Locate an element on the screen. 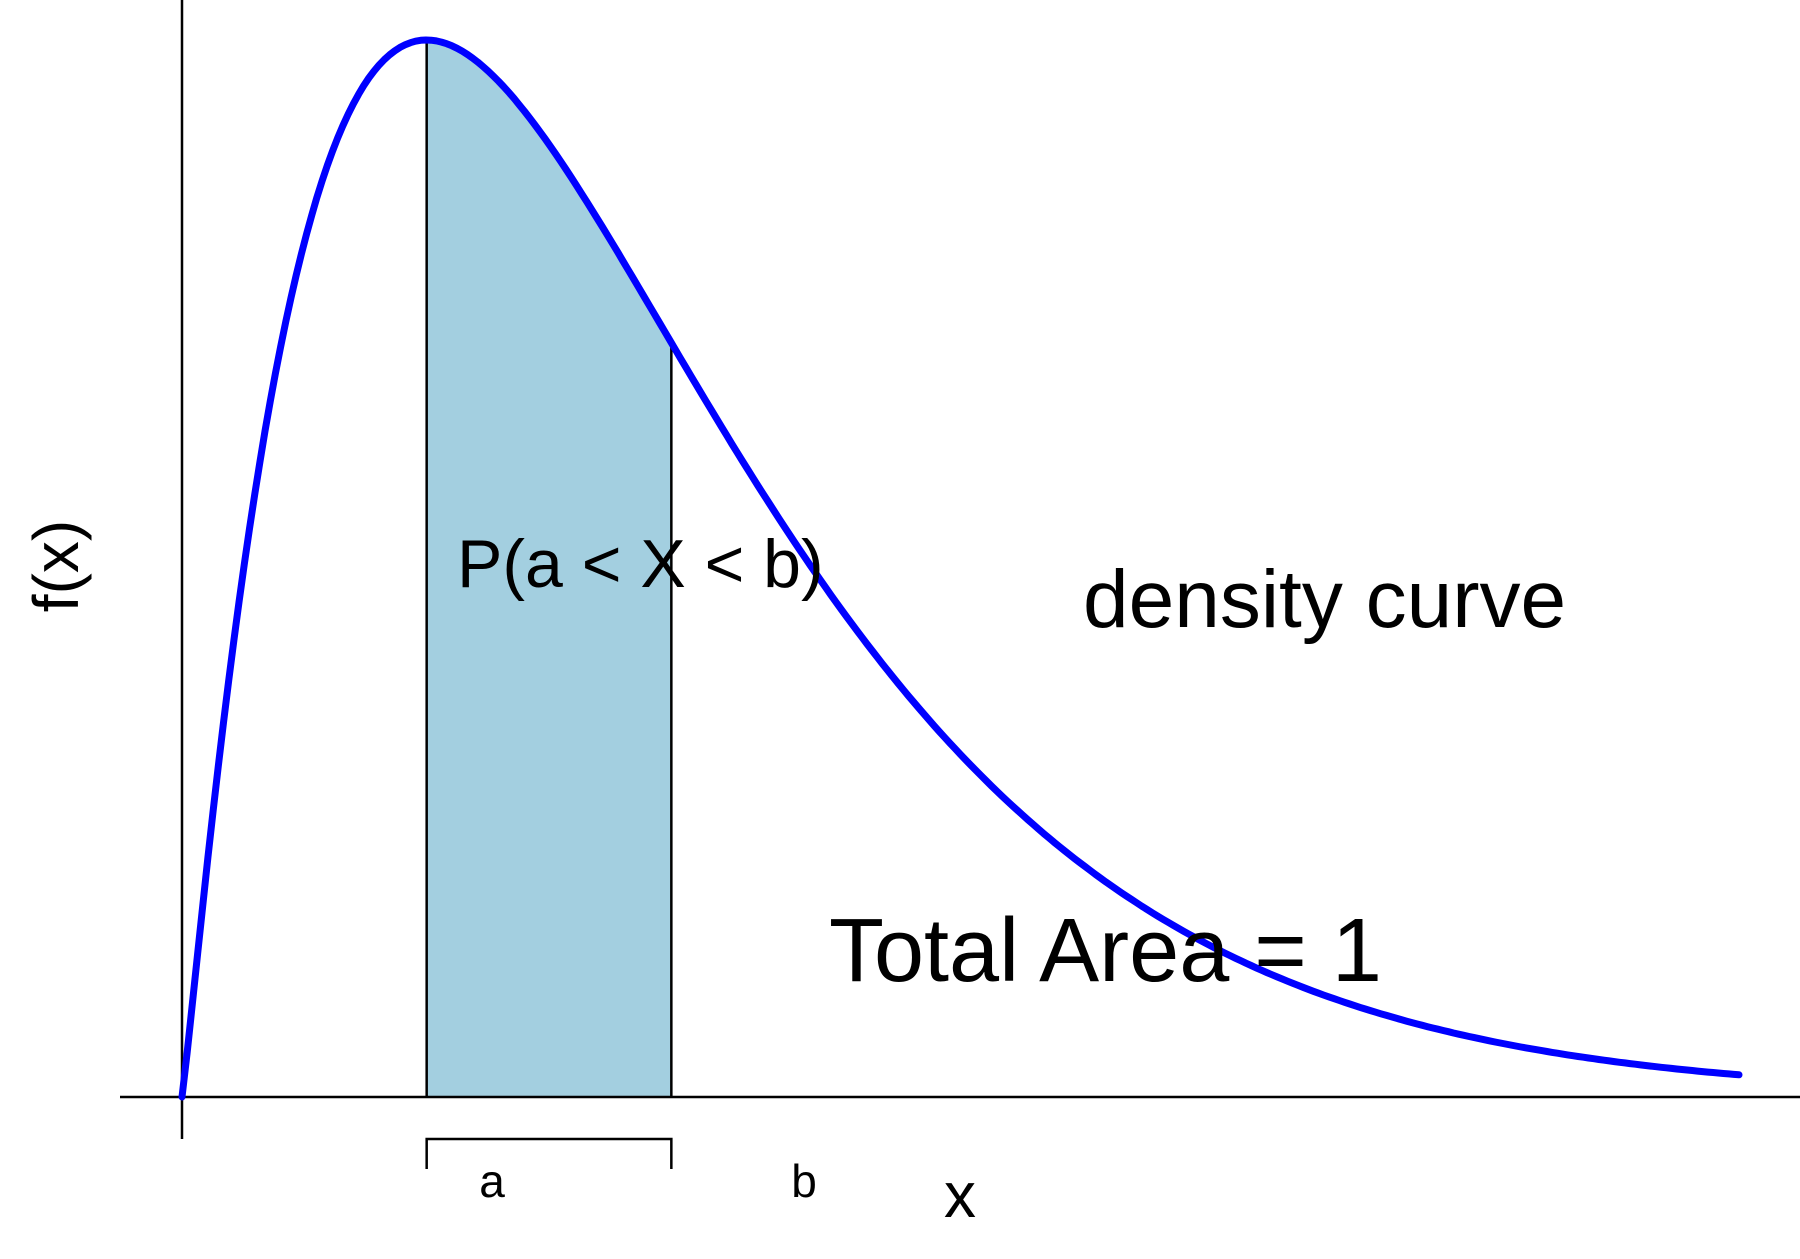 This screenshot has width=1800, height=1259. shaded-probability-area is located at coordinates (549, 568).